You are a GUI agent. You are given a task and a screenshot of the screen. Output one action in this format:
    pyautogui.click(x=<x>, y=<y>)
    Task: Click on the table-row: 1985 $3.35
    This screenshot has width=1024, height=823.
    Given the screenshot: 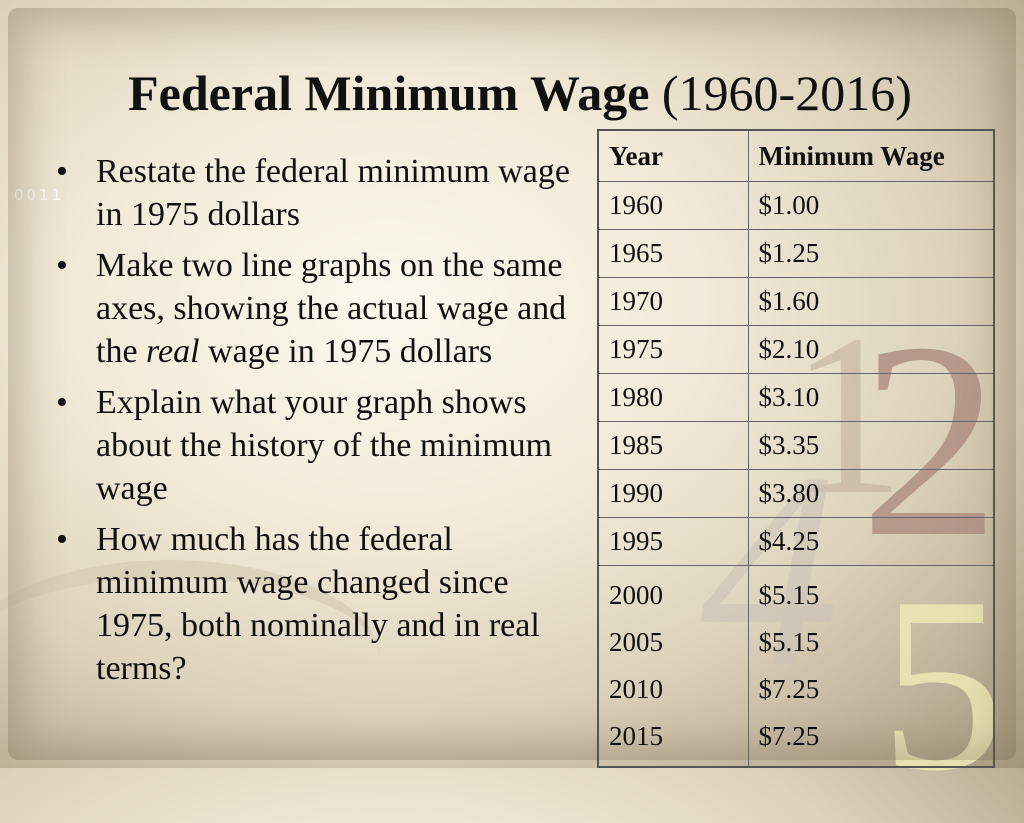 What is the action you would take?
    pyautogui.click(x=796, y=445)
    